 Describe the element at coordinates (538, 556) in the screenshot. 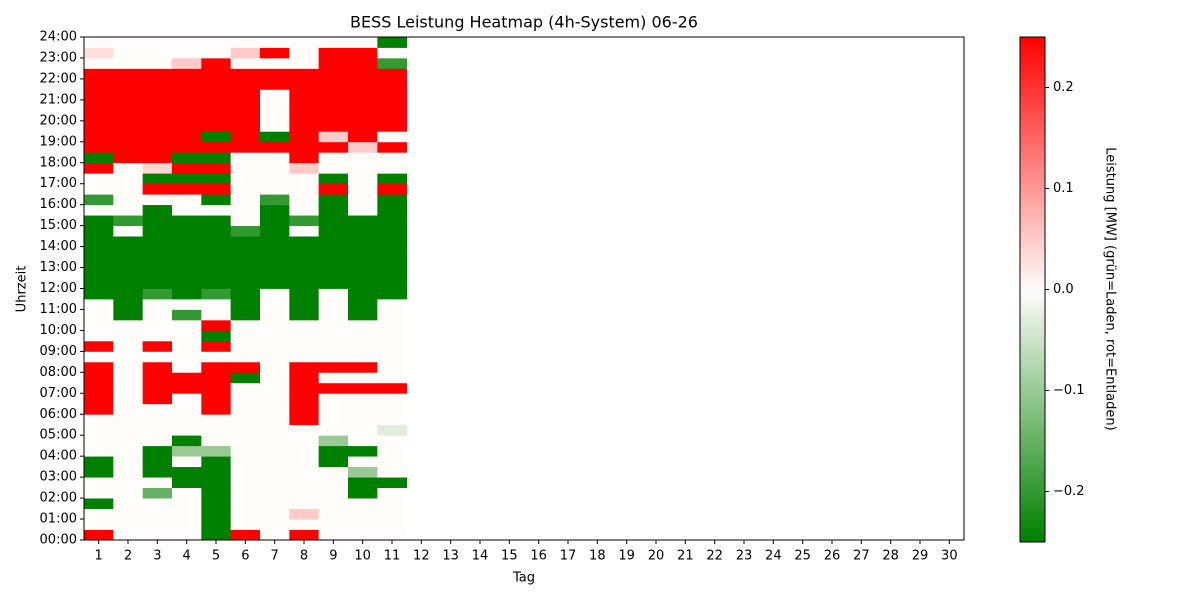

I see `x-tick-label: 16` at that location.